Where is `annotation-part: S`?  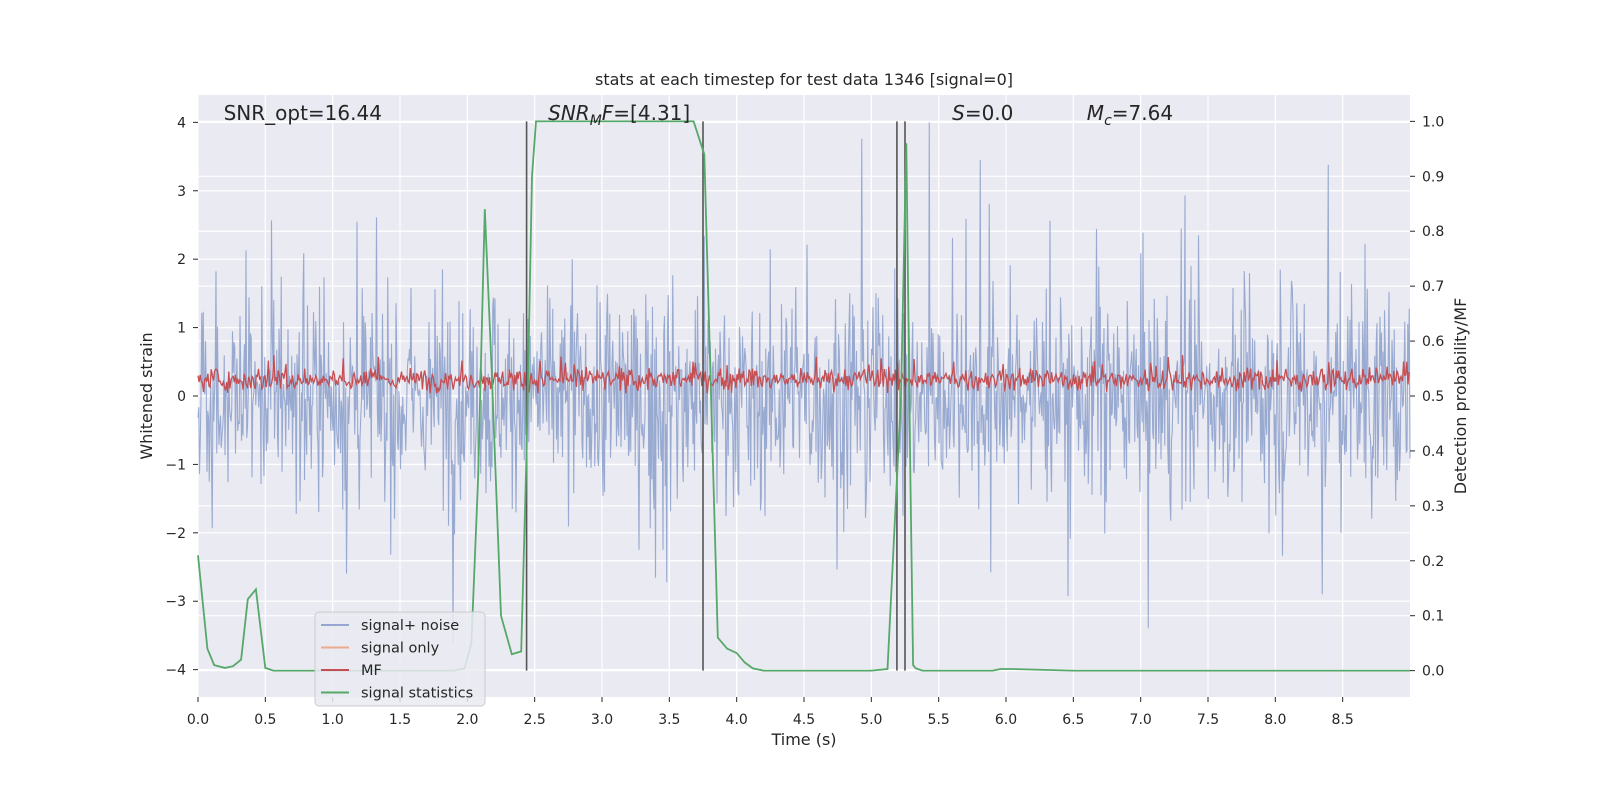 annotation-part: S is located at coordinates (958, 113).